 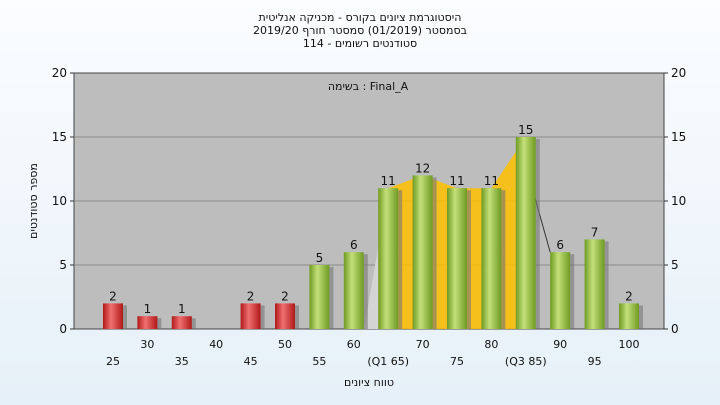 What do you see at coordinates (675, 265) in the screenshot?
I see `y-tick-label-right: 5` at bounding box center [675, 265].